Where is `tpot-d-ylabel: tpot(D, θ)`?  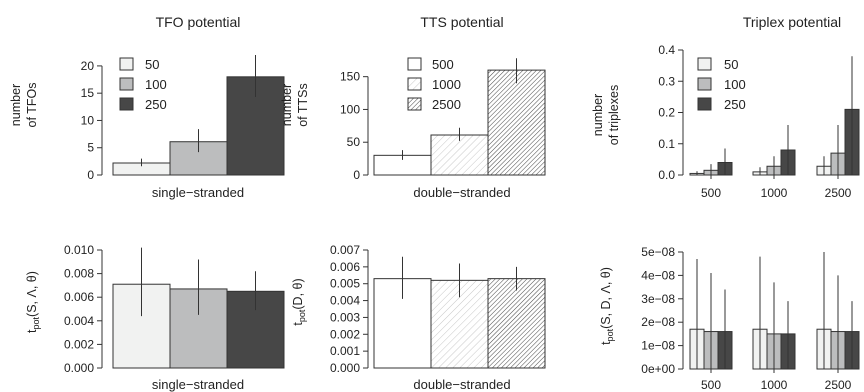
tpot-d-ylabel: tpot(D, θ) is located at coordinates (299, 301).